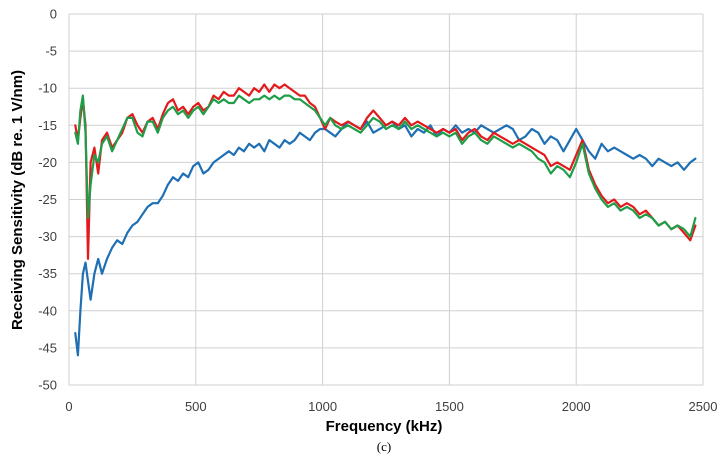 The width and height of the screenshot is (726, 468). What do you see at coordinates (384, 426) in the screenshot?
I see `x-axis-title: Frequency (kHz)` at bounding box center [384, 426].